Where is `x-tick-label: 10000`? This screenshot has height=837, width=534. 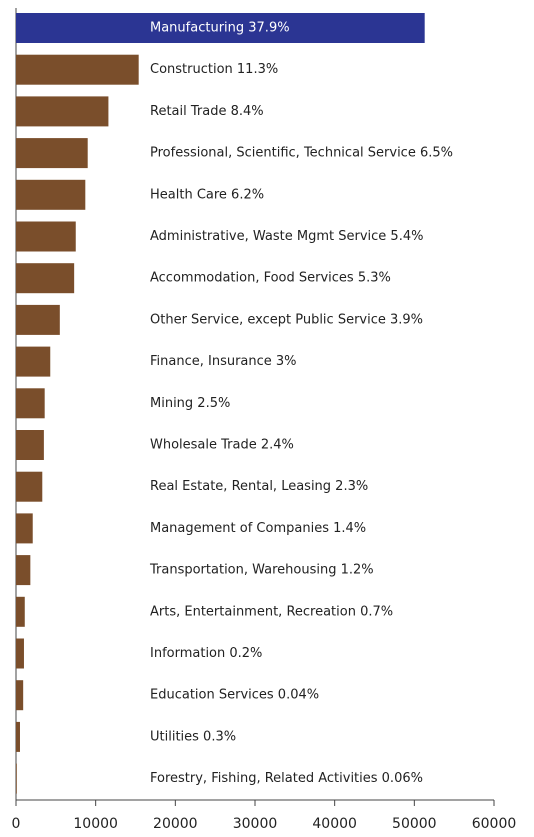 x-tick-label: 10000 is located at coordinates (95, 824).